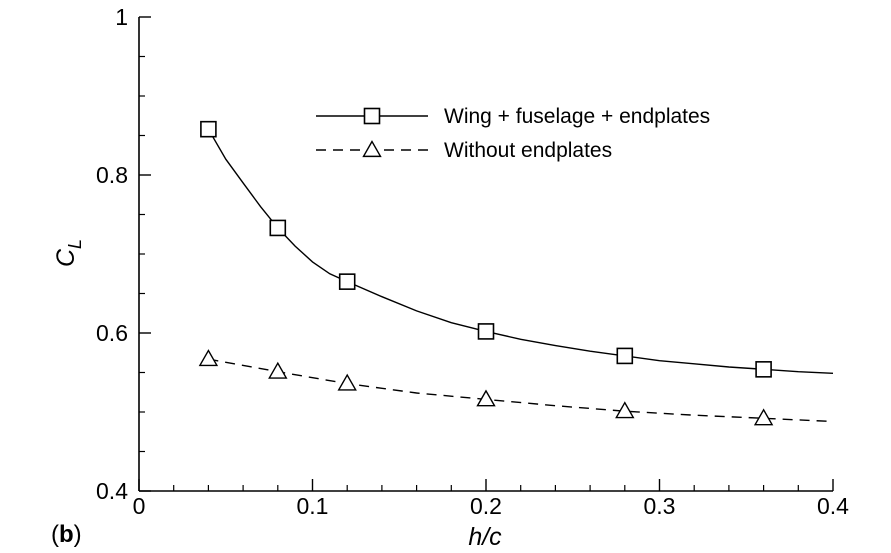 The width and height of the screenshot is (891, 553). Describe the element at coordinates (112, 175) in the screenshot. I see `y-tick-label: 0.8` at that location.